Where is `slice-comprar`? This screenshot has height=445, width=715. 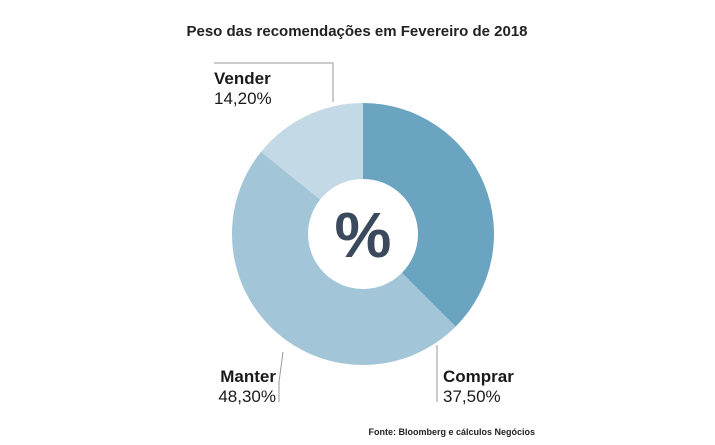 slice-comprar is located at coordinates (428, 215).